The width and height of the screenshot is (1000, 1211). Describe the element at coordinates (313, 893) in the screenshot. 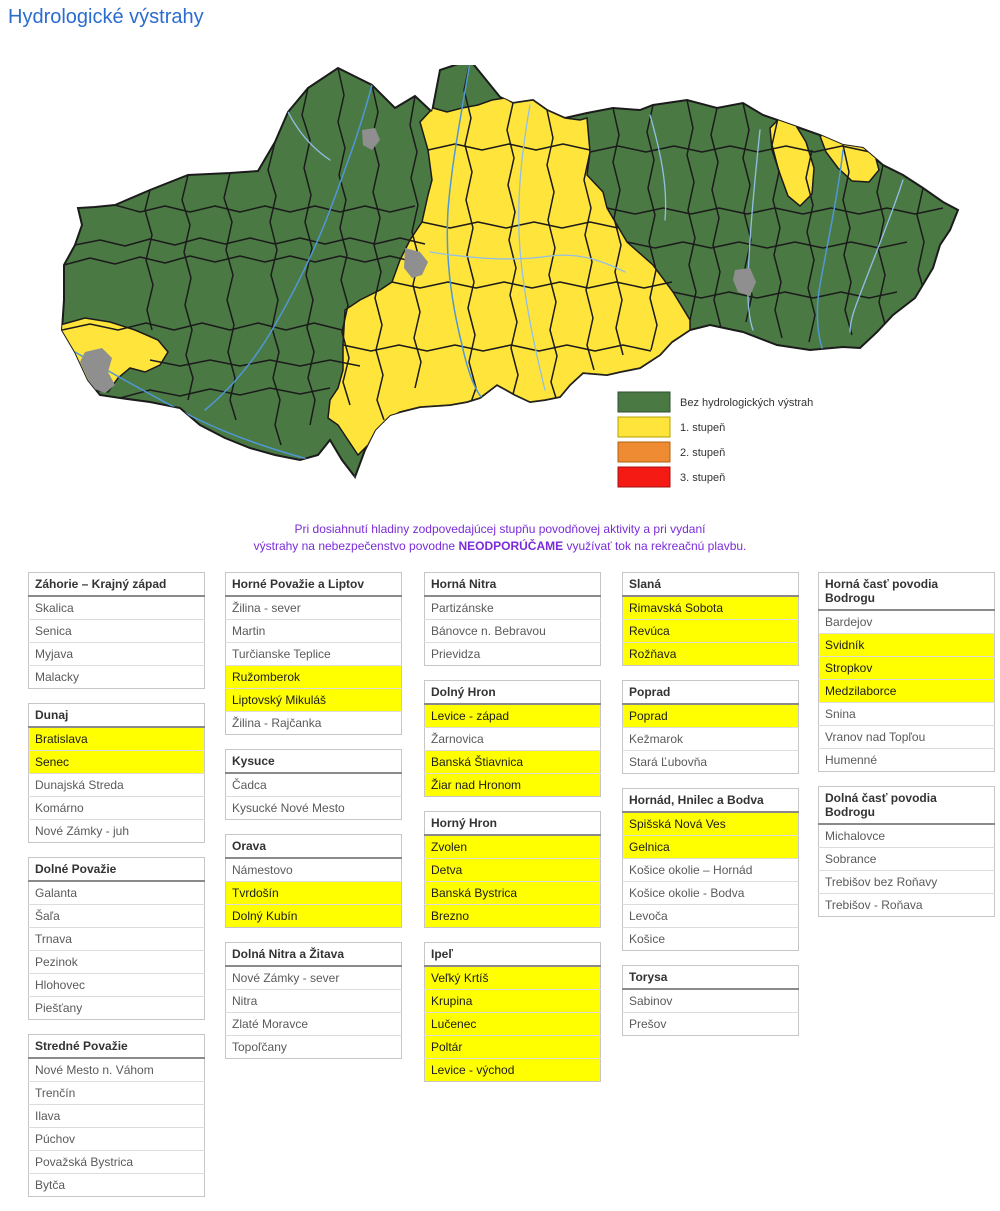

I see `district-row: Tvrdošín` at that location.